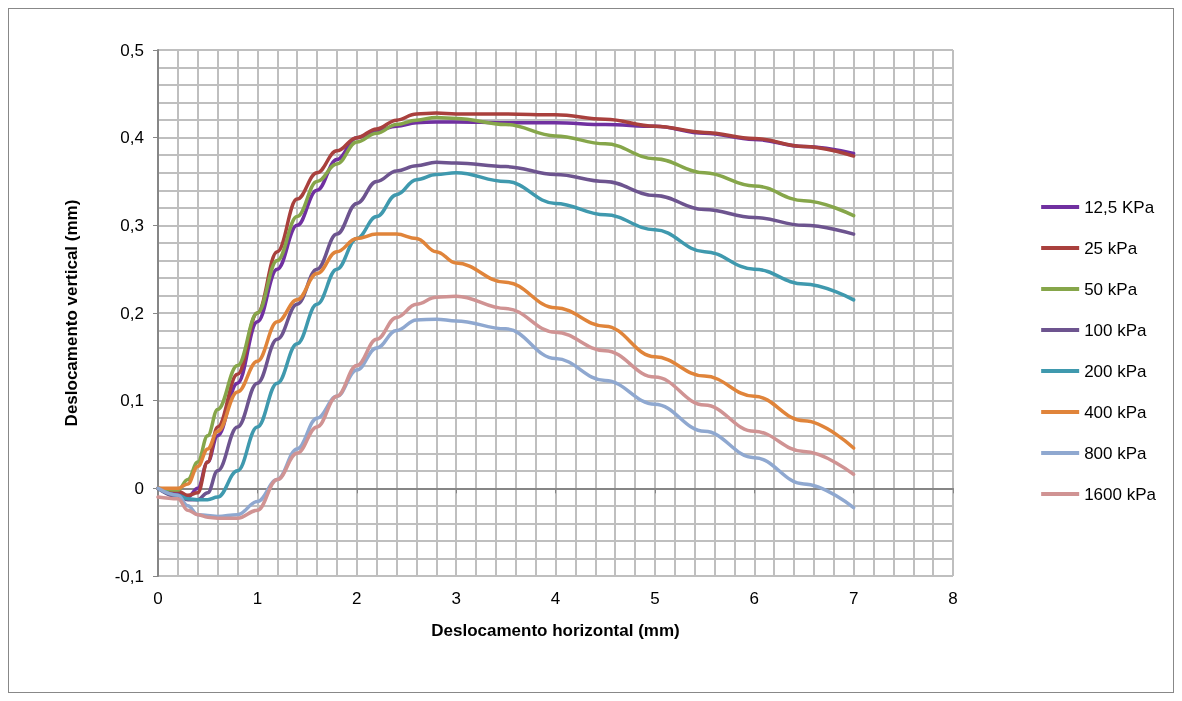  Describe the element at coordinates (129, 576) in the screenshot. I see `y-tick-label: -0,1` at that location.